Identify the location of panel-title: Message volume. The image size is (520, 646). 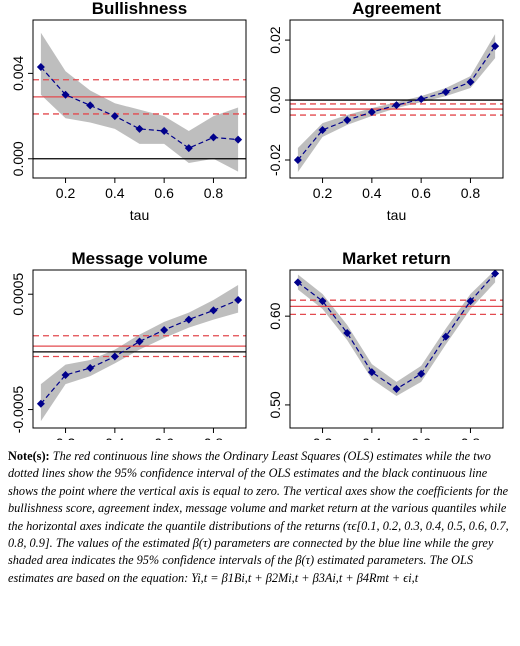
(139, 258).